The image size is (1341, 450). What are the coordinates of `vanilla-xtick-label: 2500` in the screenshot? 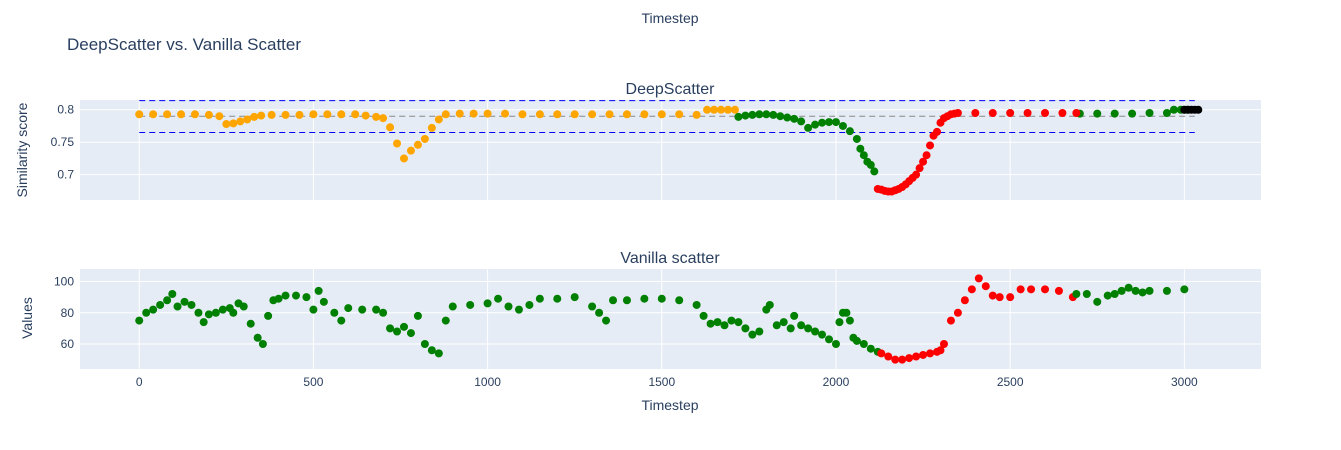 It's located at (1010, 382).